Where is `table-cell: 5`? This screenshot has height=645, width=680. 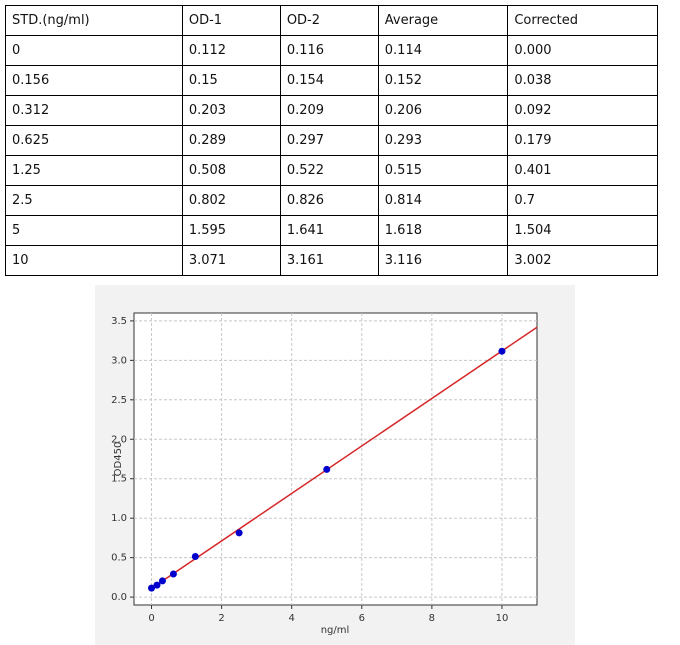
table-cell: 5 is located at coordinates (94, 230).